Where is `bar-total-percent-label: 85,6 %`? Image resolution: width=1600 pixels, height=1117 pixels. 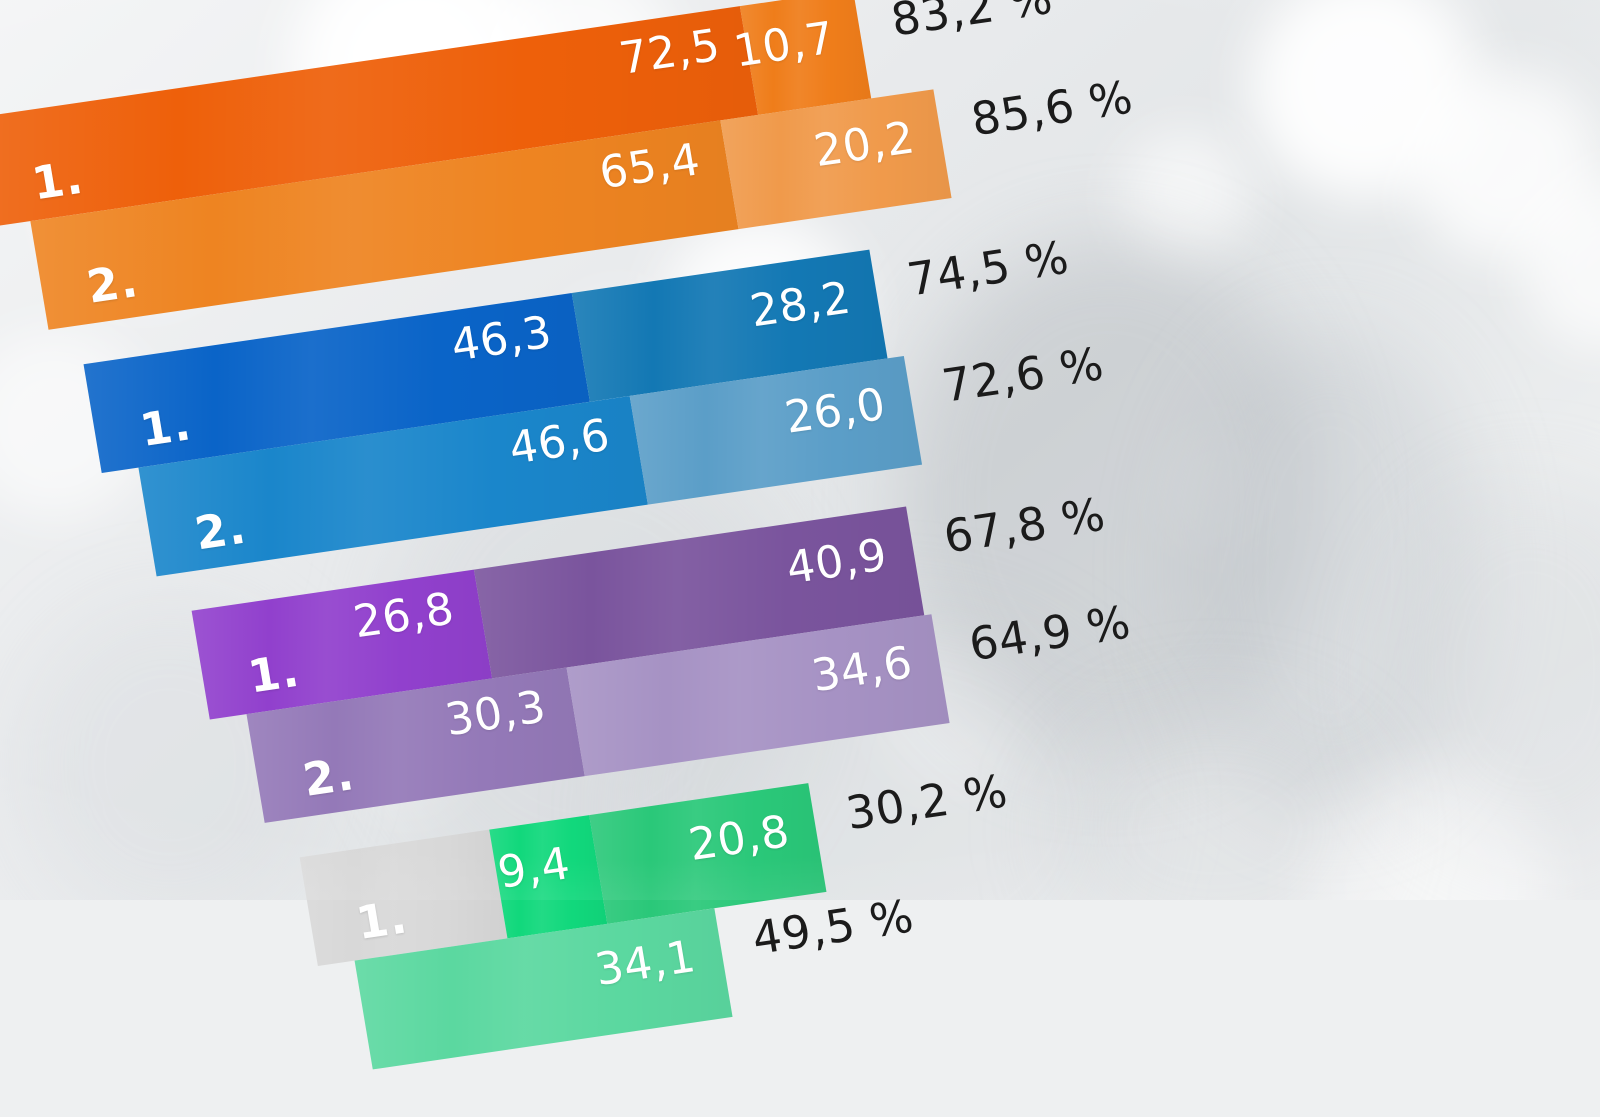 bar-total-percent-label: 85,6 % is located at coordinates (1052, 109).